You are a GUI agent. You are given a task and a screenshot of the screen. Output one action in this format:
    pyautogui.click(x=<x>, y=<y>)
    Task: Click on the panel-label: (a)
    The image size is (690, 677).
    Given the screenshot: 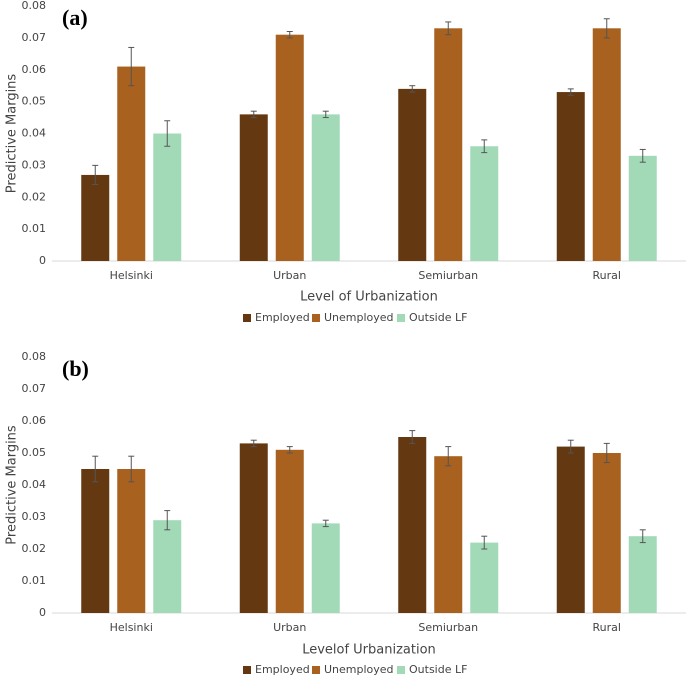 What is the action you would take?
    pyautogui.click(x=75, y=17)
    